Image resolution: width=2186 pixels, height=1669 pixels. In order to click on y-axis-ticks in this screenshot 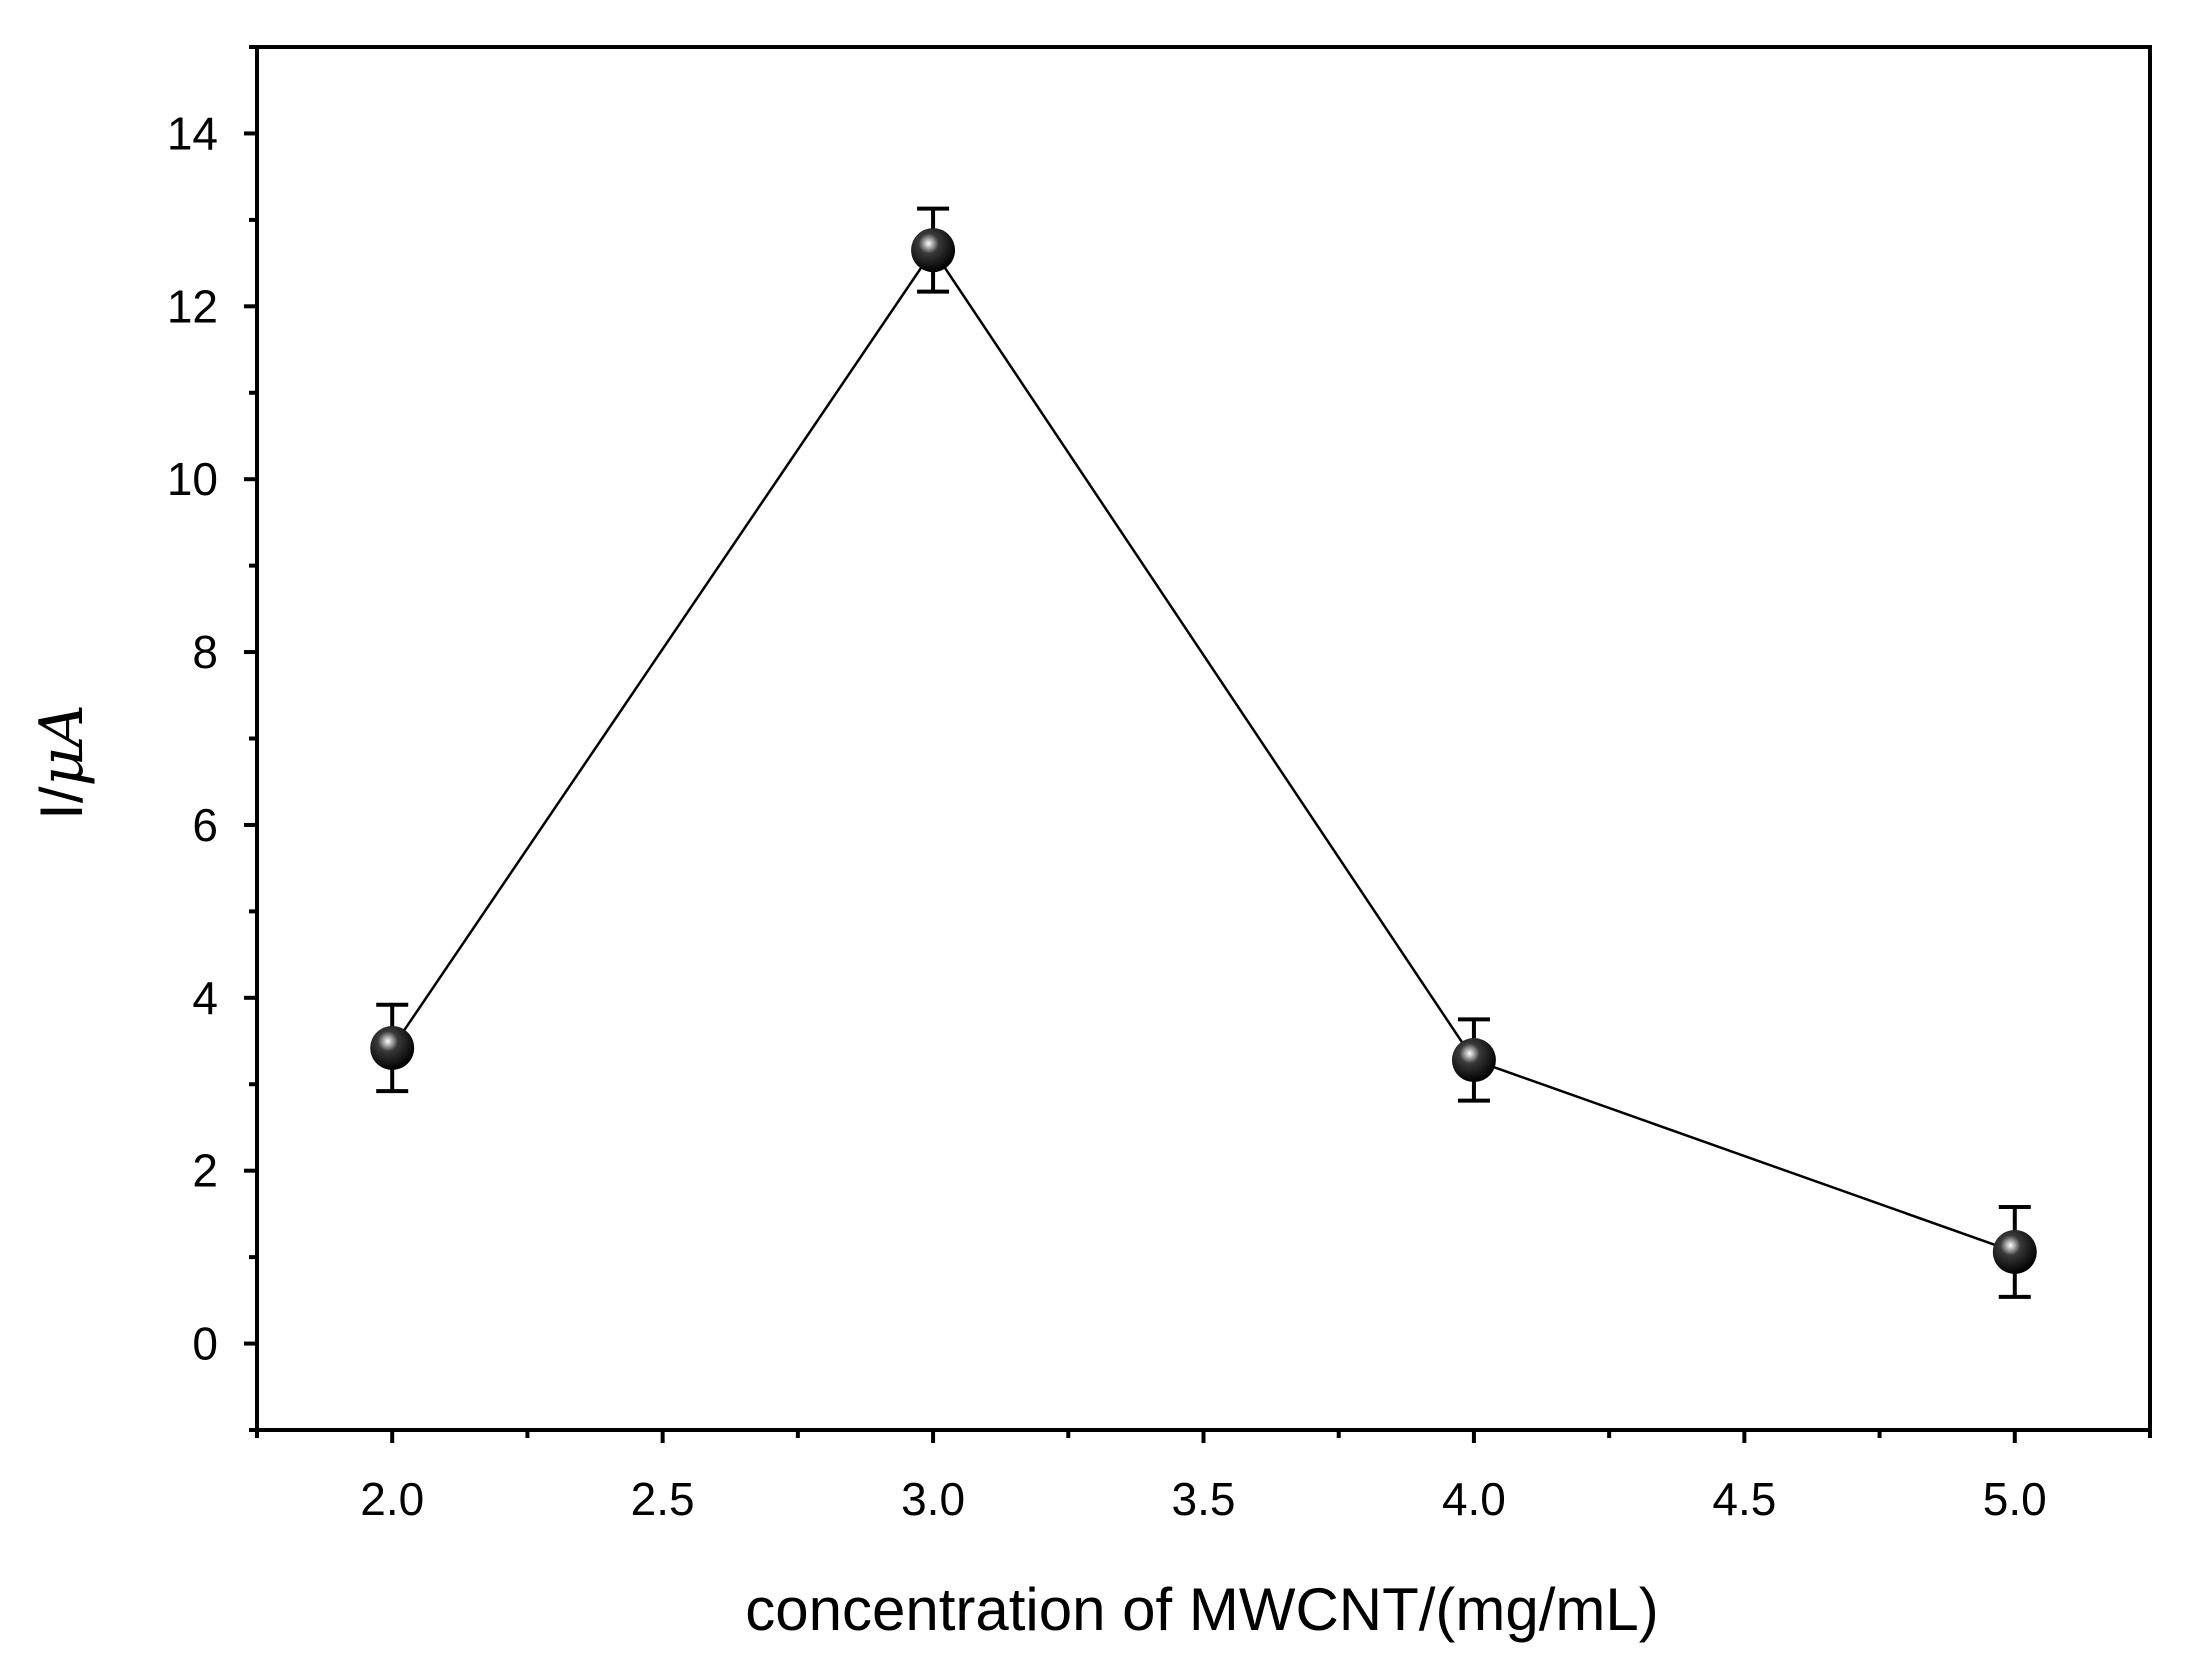, I will do `click(250, 738)`.